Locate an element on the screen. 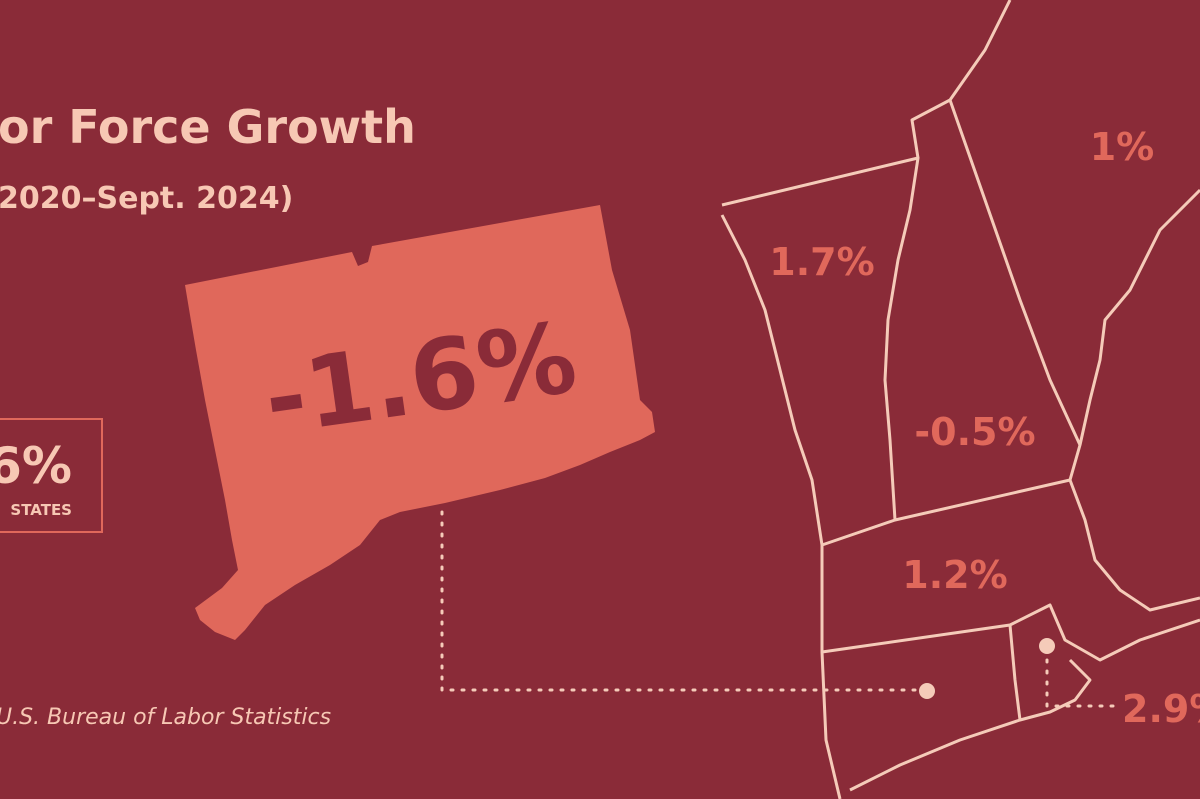 The image size is (1200, 799). nh-outline is located at coordinates (961, 79).